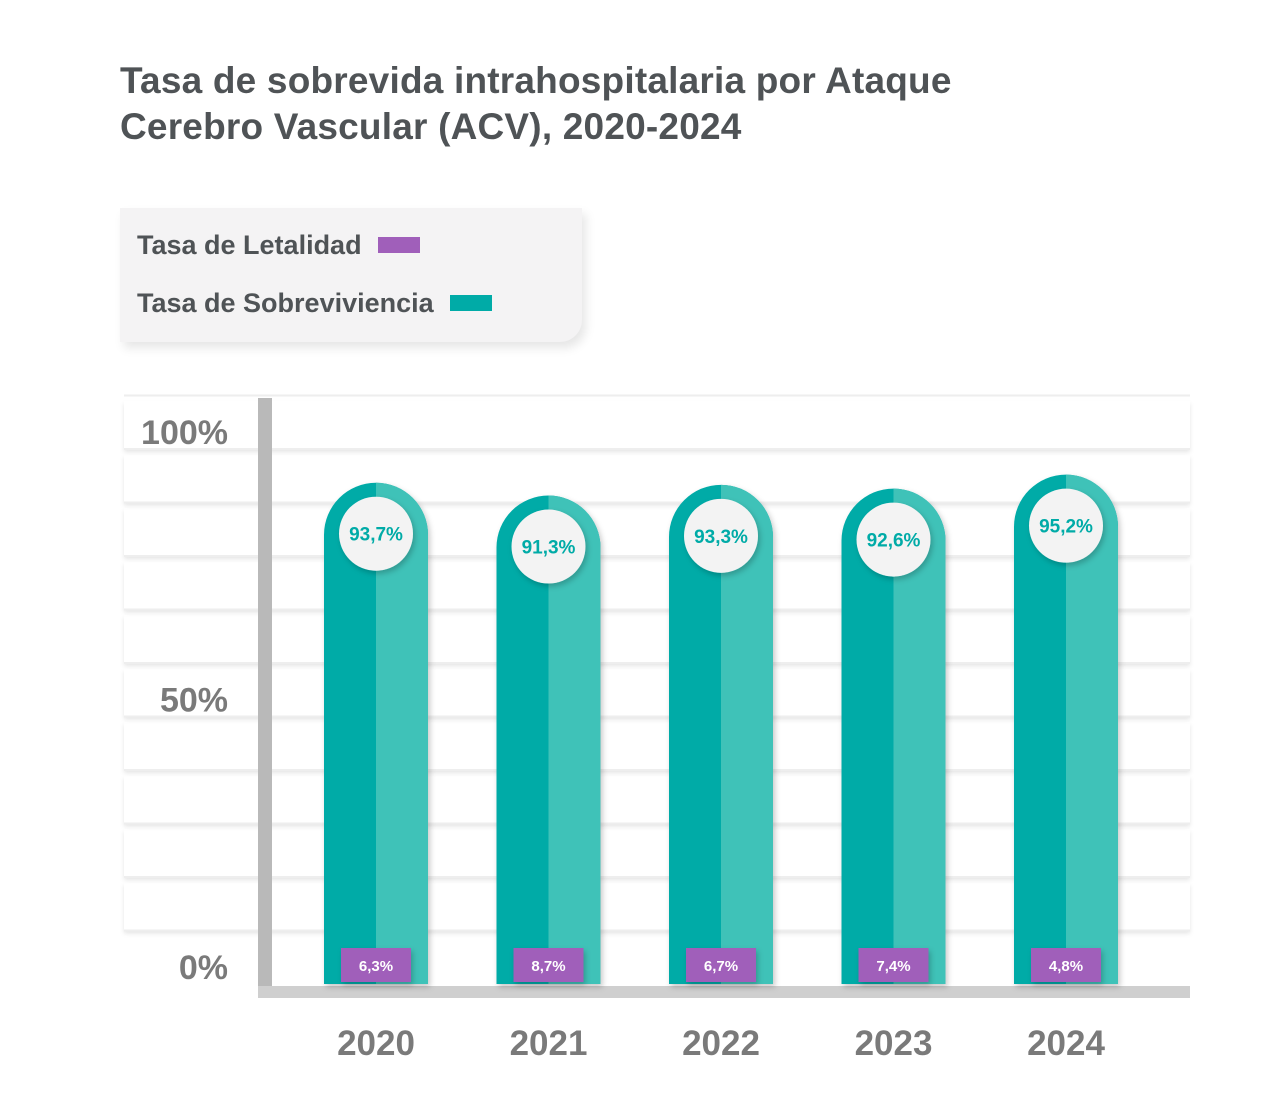 The width and height of the screenshot is (1276, 1097). What do you see at coordinates (431, 126) in the screenshot?
I see `chart-title-line2: Cerebro Vascular (ACV), 2020-2024` at bounding box center [431, 126].